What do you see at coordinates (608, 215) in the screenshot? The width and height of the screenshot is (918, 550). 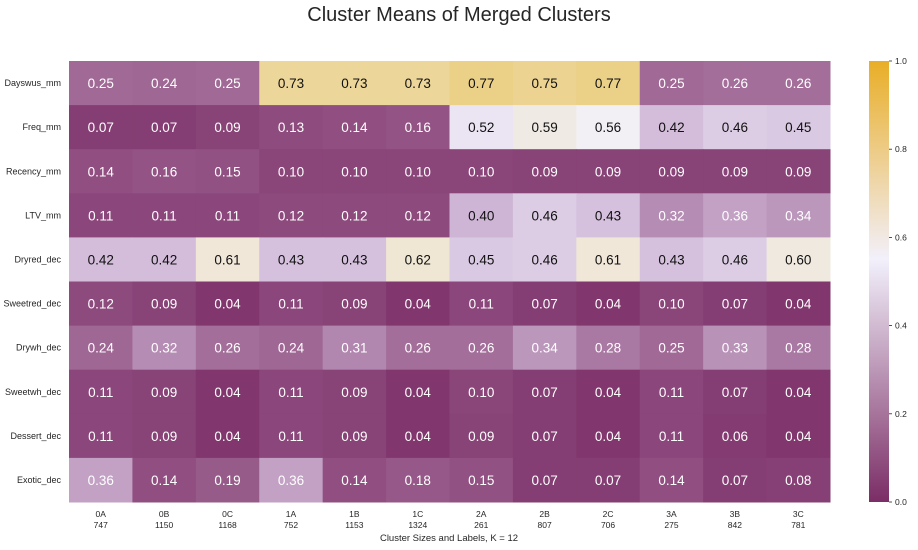 I see `cell-value-label: 0.43` at bounding box center [608, 215].